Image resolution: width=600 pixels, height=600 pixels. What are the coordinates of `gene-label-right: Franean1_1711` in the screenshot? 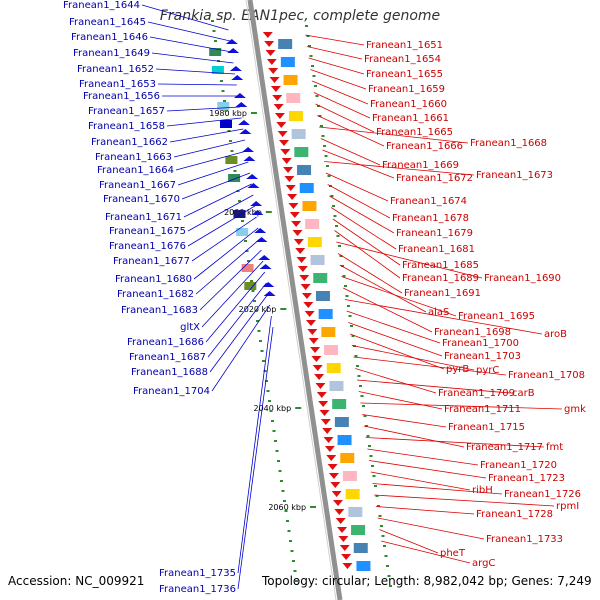 It's located at (482, 409).